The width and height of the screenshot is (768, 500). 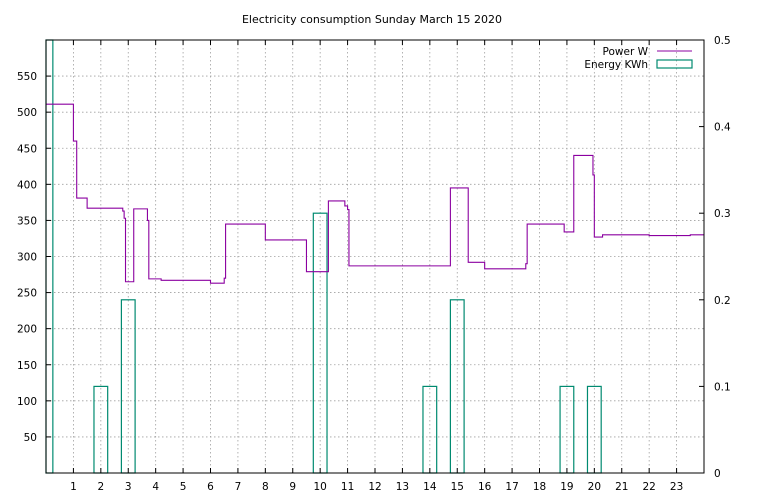 What do you see at coordinates (100, 487) in the screenshot?
I see `x-tick-label: 2` at bounding box center [100, 487].